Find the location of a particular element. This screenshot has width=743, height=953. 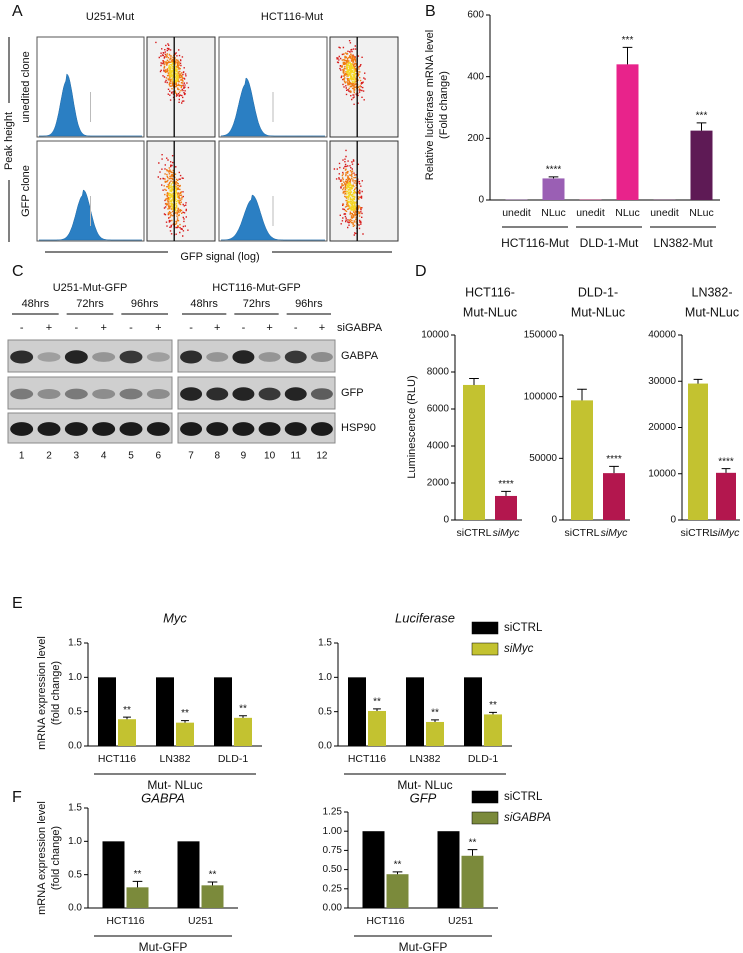

y-tick-label: 2000 is located at coordinates (438, 483).